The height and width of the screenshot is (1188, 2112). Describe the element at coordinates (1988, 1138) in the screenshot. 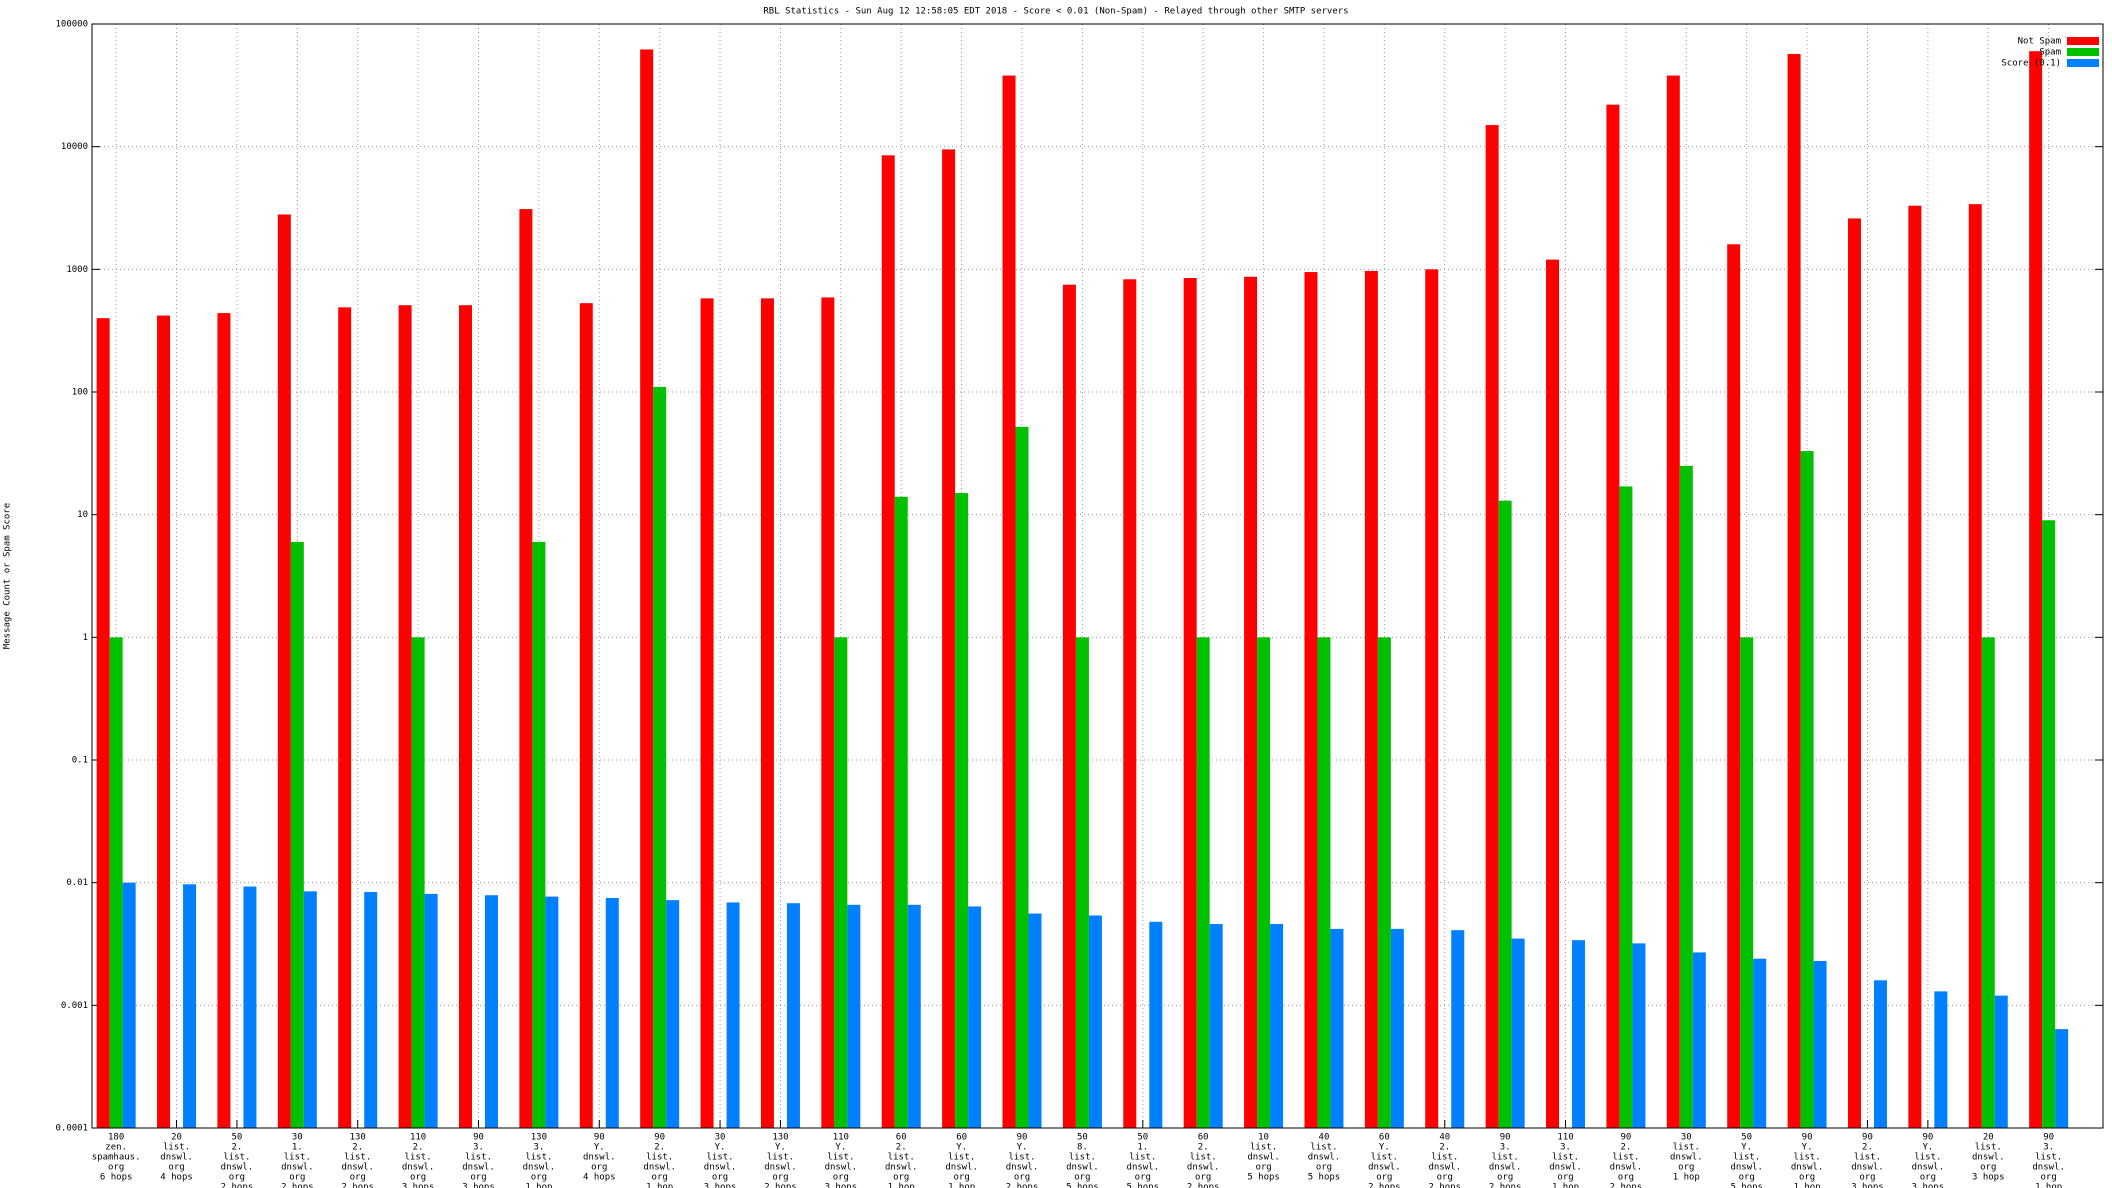

I see `x-tick-label: 20` at that location.